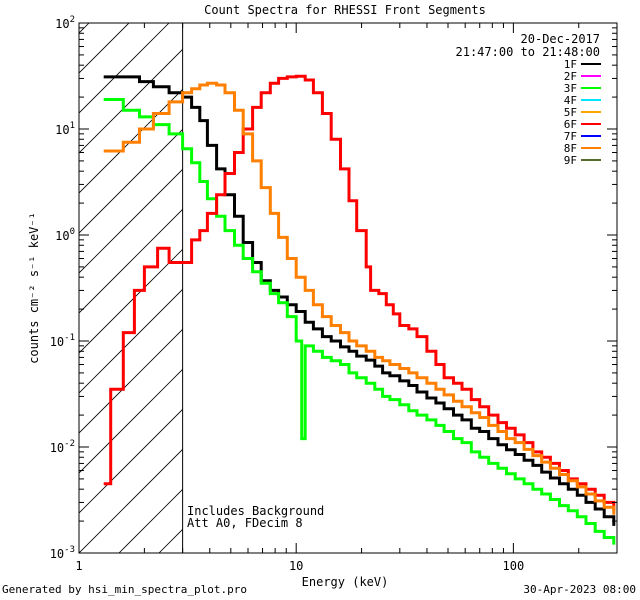  I want to click on y-tick-label: 10⁻², so click(62, 447).